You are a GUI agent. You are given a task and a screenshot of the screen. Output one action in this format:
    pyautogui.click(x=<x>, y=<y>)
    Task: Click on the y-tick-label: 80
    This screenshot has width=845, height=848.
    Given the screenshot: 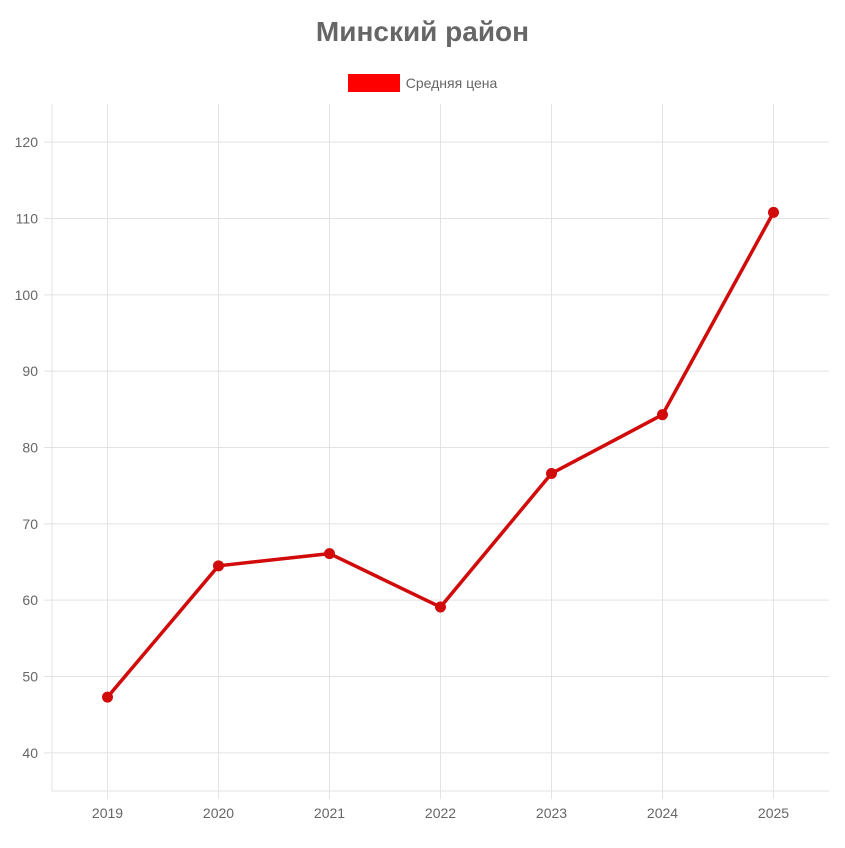 What is the action you would take?
    pyautogui.click(x=30, y=448)
    